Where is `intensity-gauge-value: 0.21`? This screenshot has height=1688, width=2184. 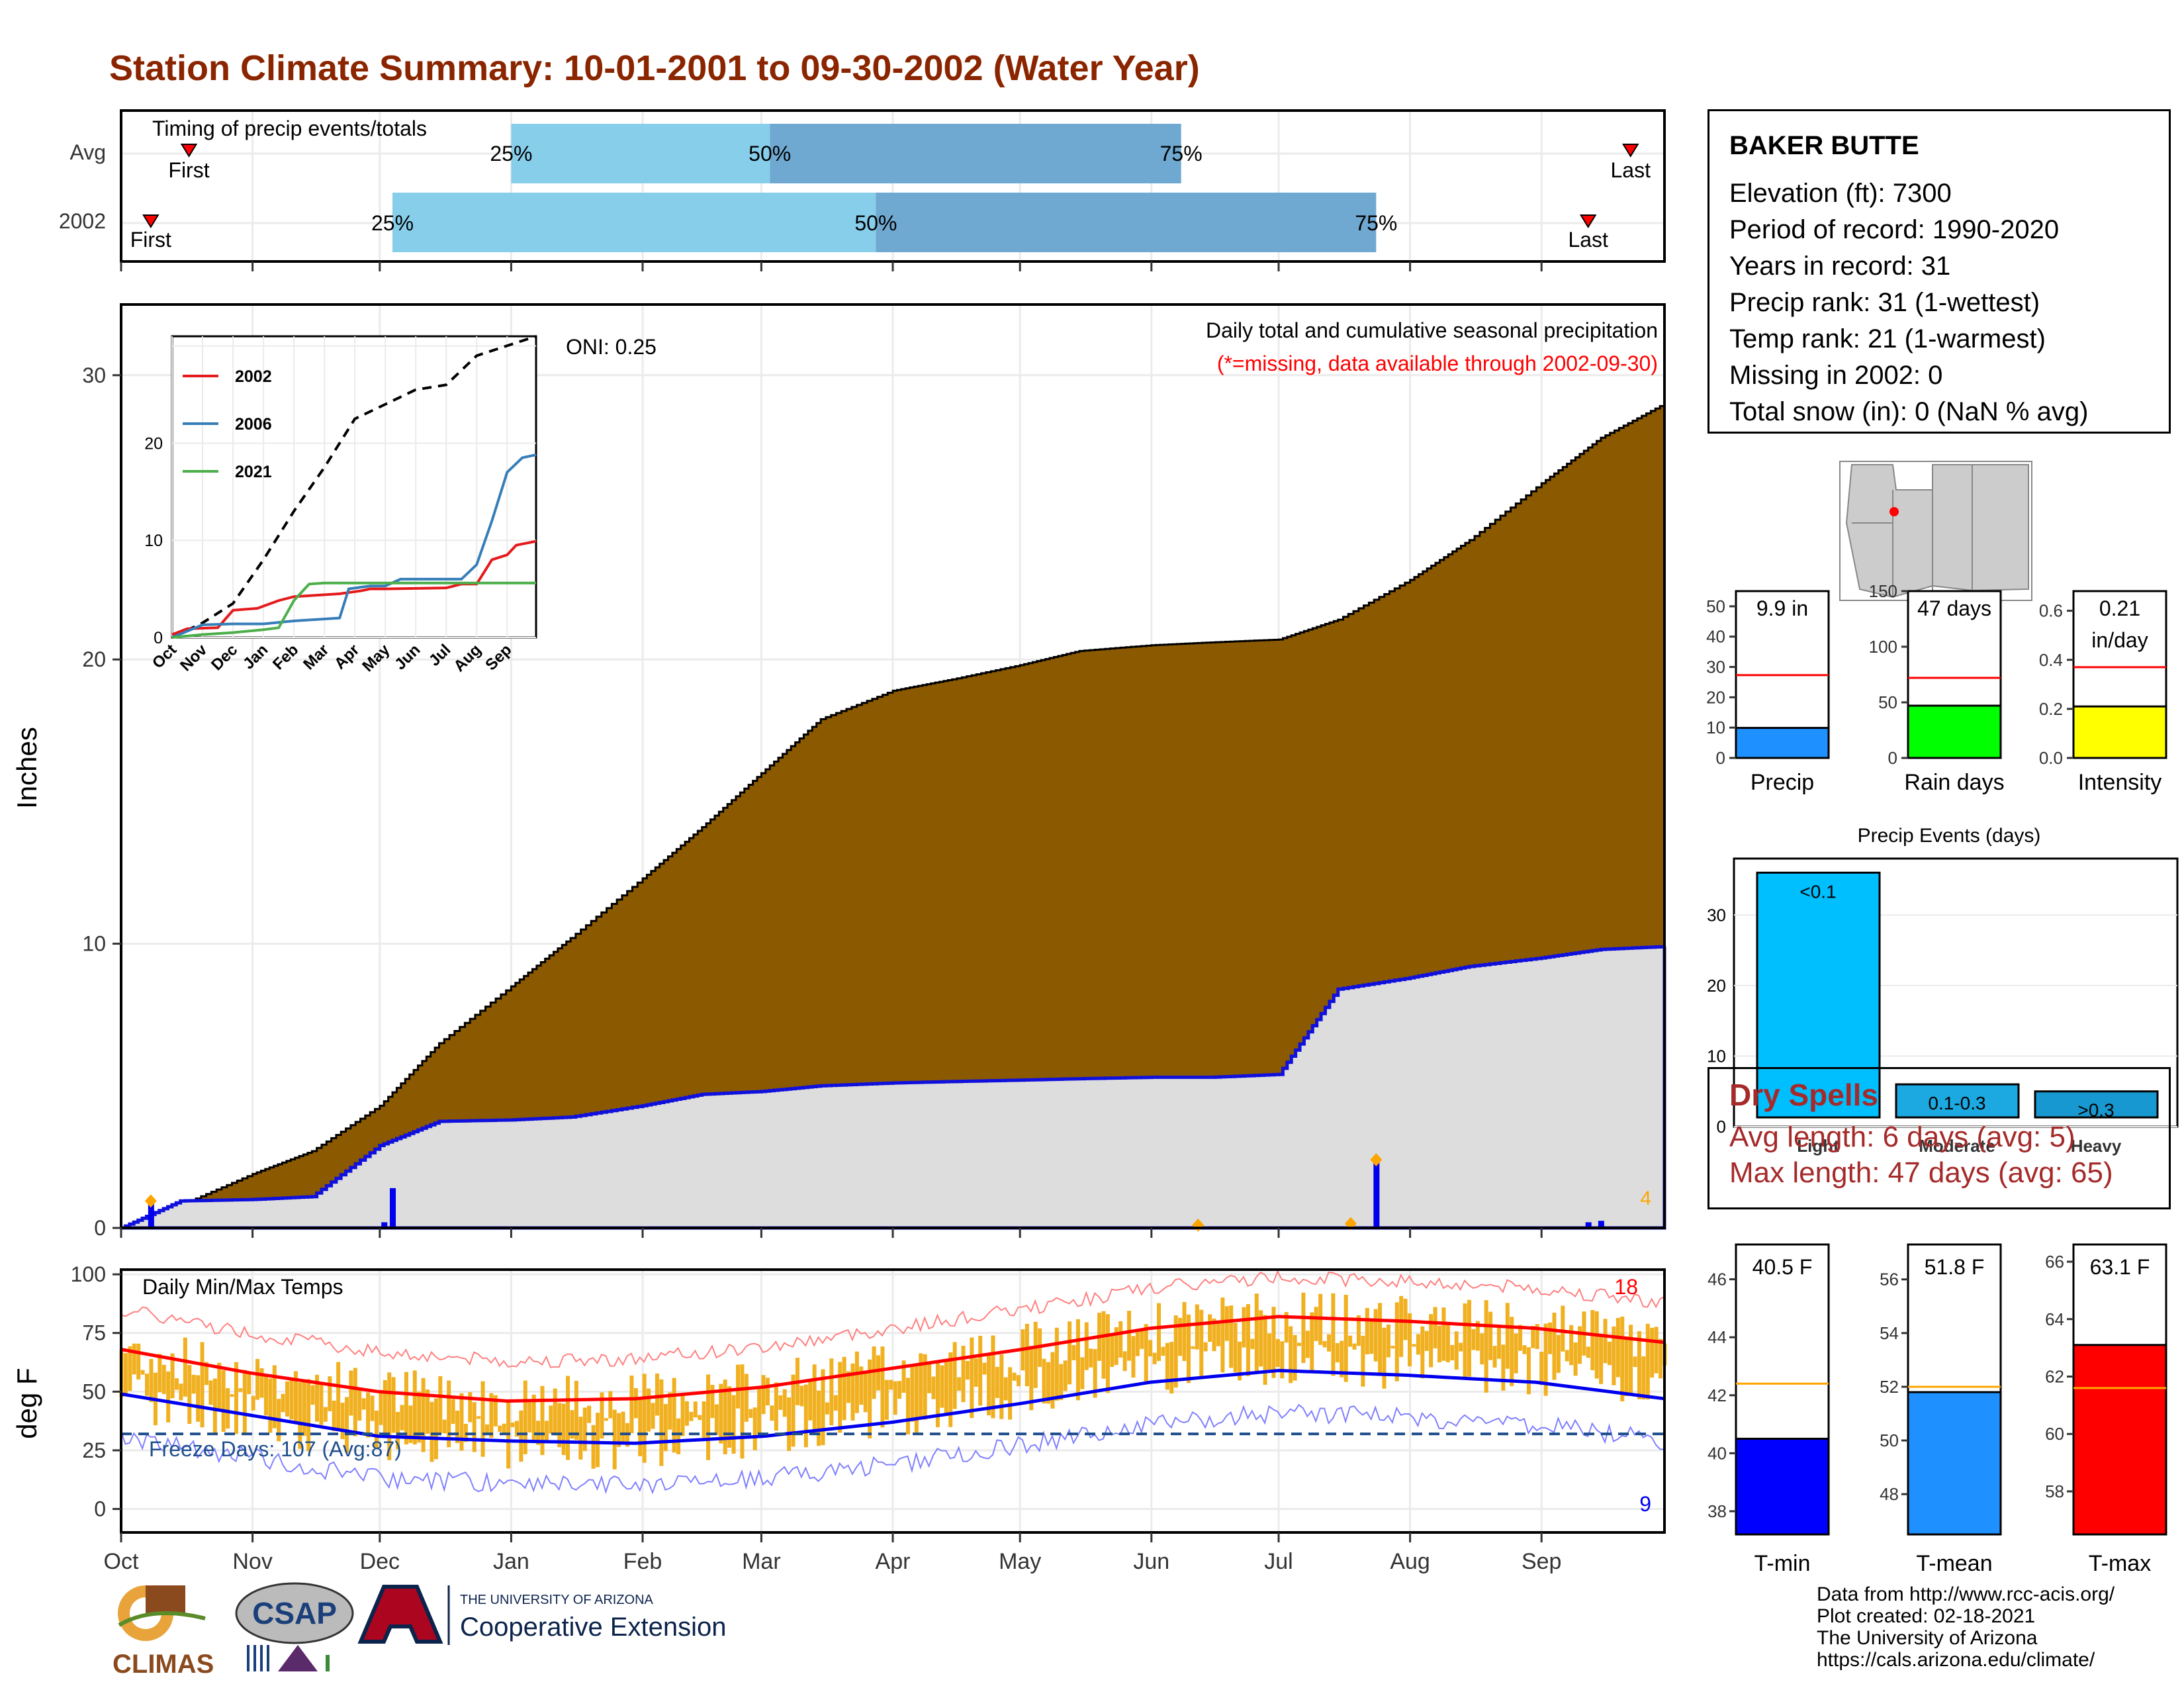 intensity-gauge-value: 0.21 is located at coordinates (2119, 608).